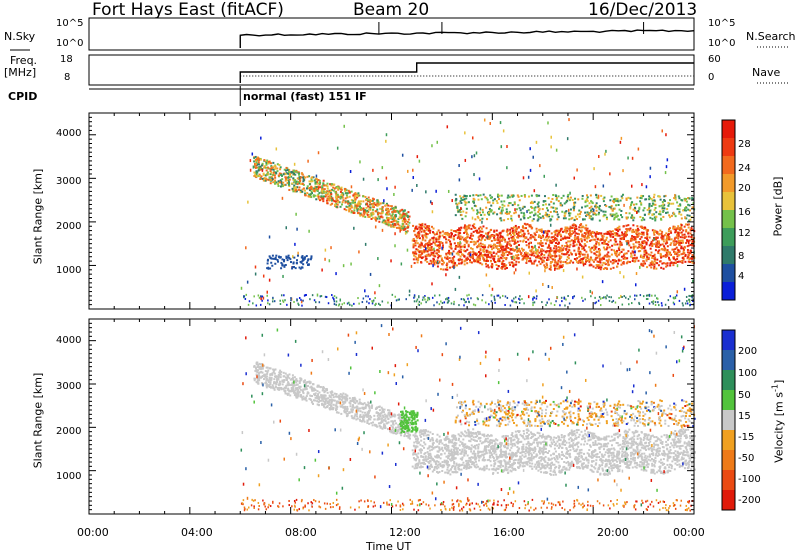  What do you see at coordinates (69, 431) in the screenshot?
I see `velocity-ytick: 2000` at bounding box center [69, 431].